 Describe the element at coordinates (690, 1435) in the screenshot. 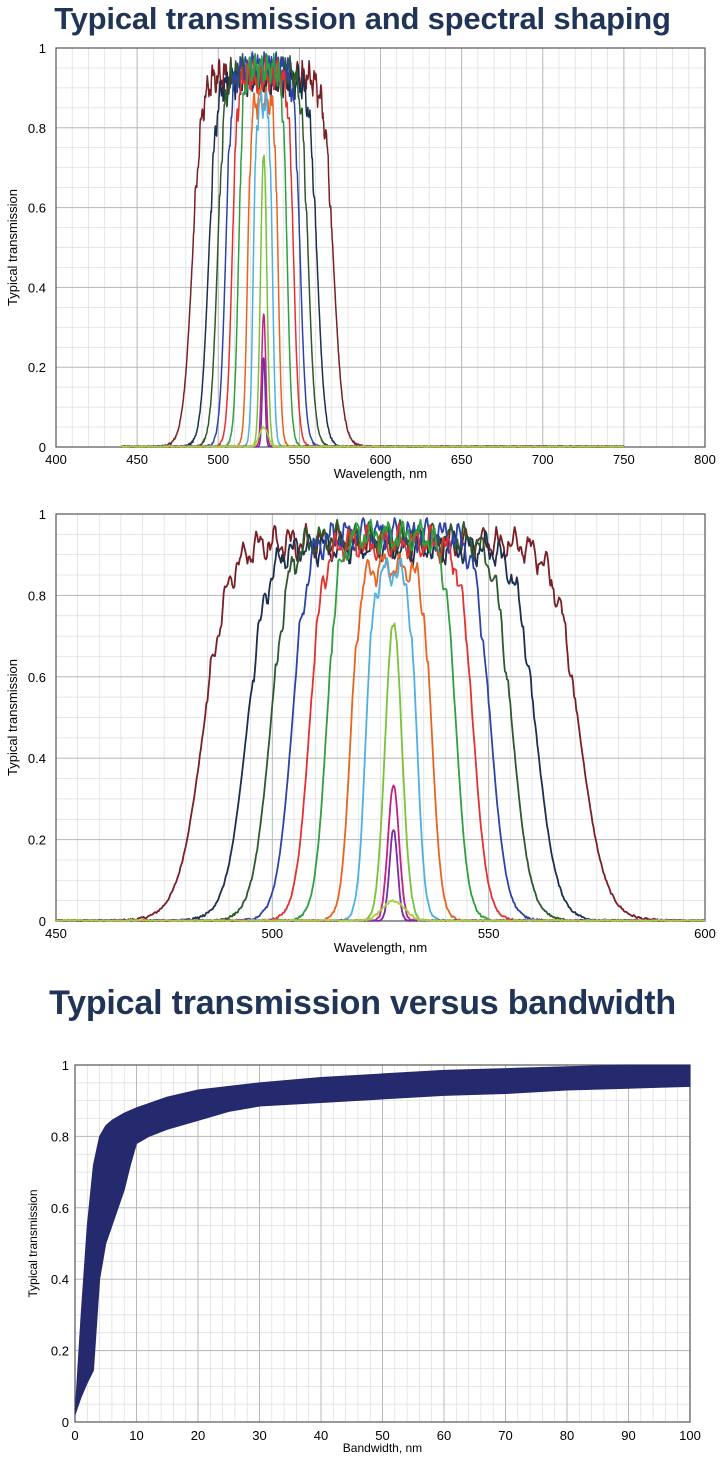

I see `x-tick-label: 100` at that location.